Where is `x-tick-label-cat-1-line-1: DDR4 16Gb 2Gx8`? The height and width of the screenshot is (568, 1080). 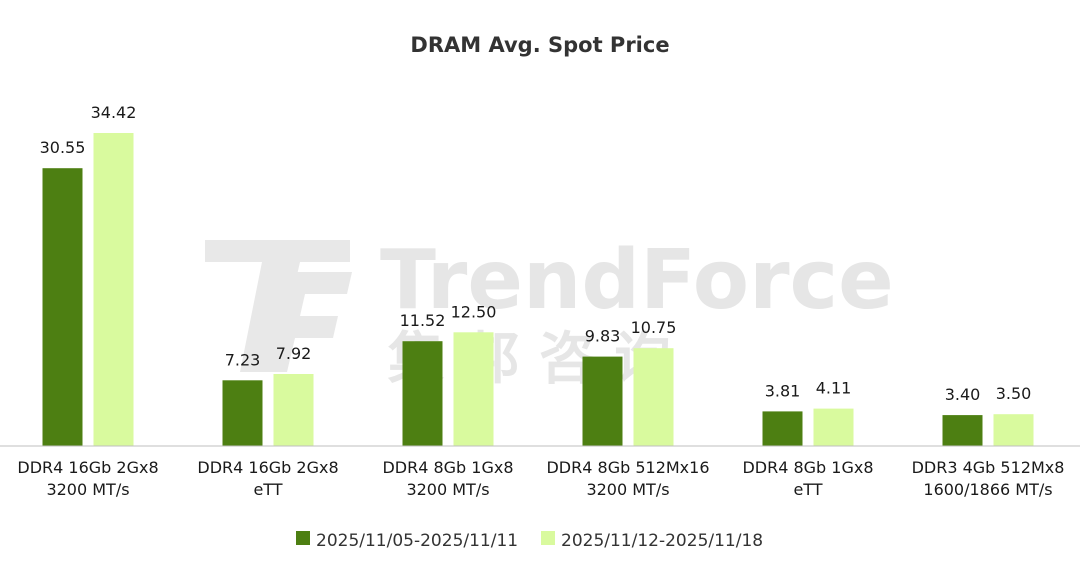
x-tick-label-cat-1-line-1: DDR4 16Gb 2Gx8 is located at coordinates (87, 467).